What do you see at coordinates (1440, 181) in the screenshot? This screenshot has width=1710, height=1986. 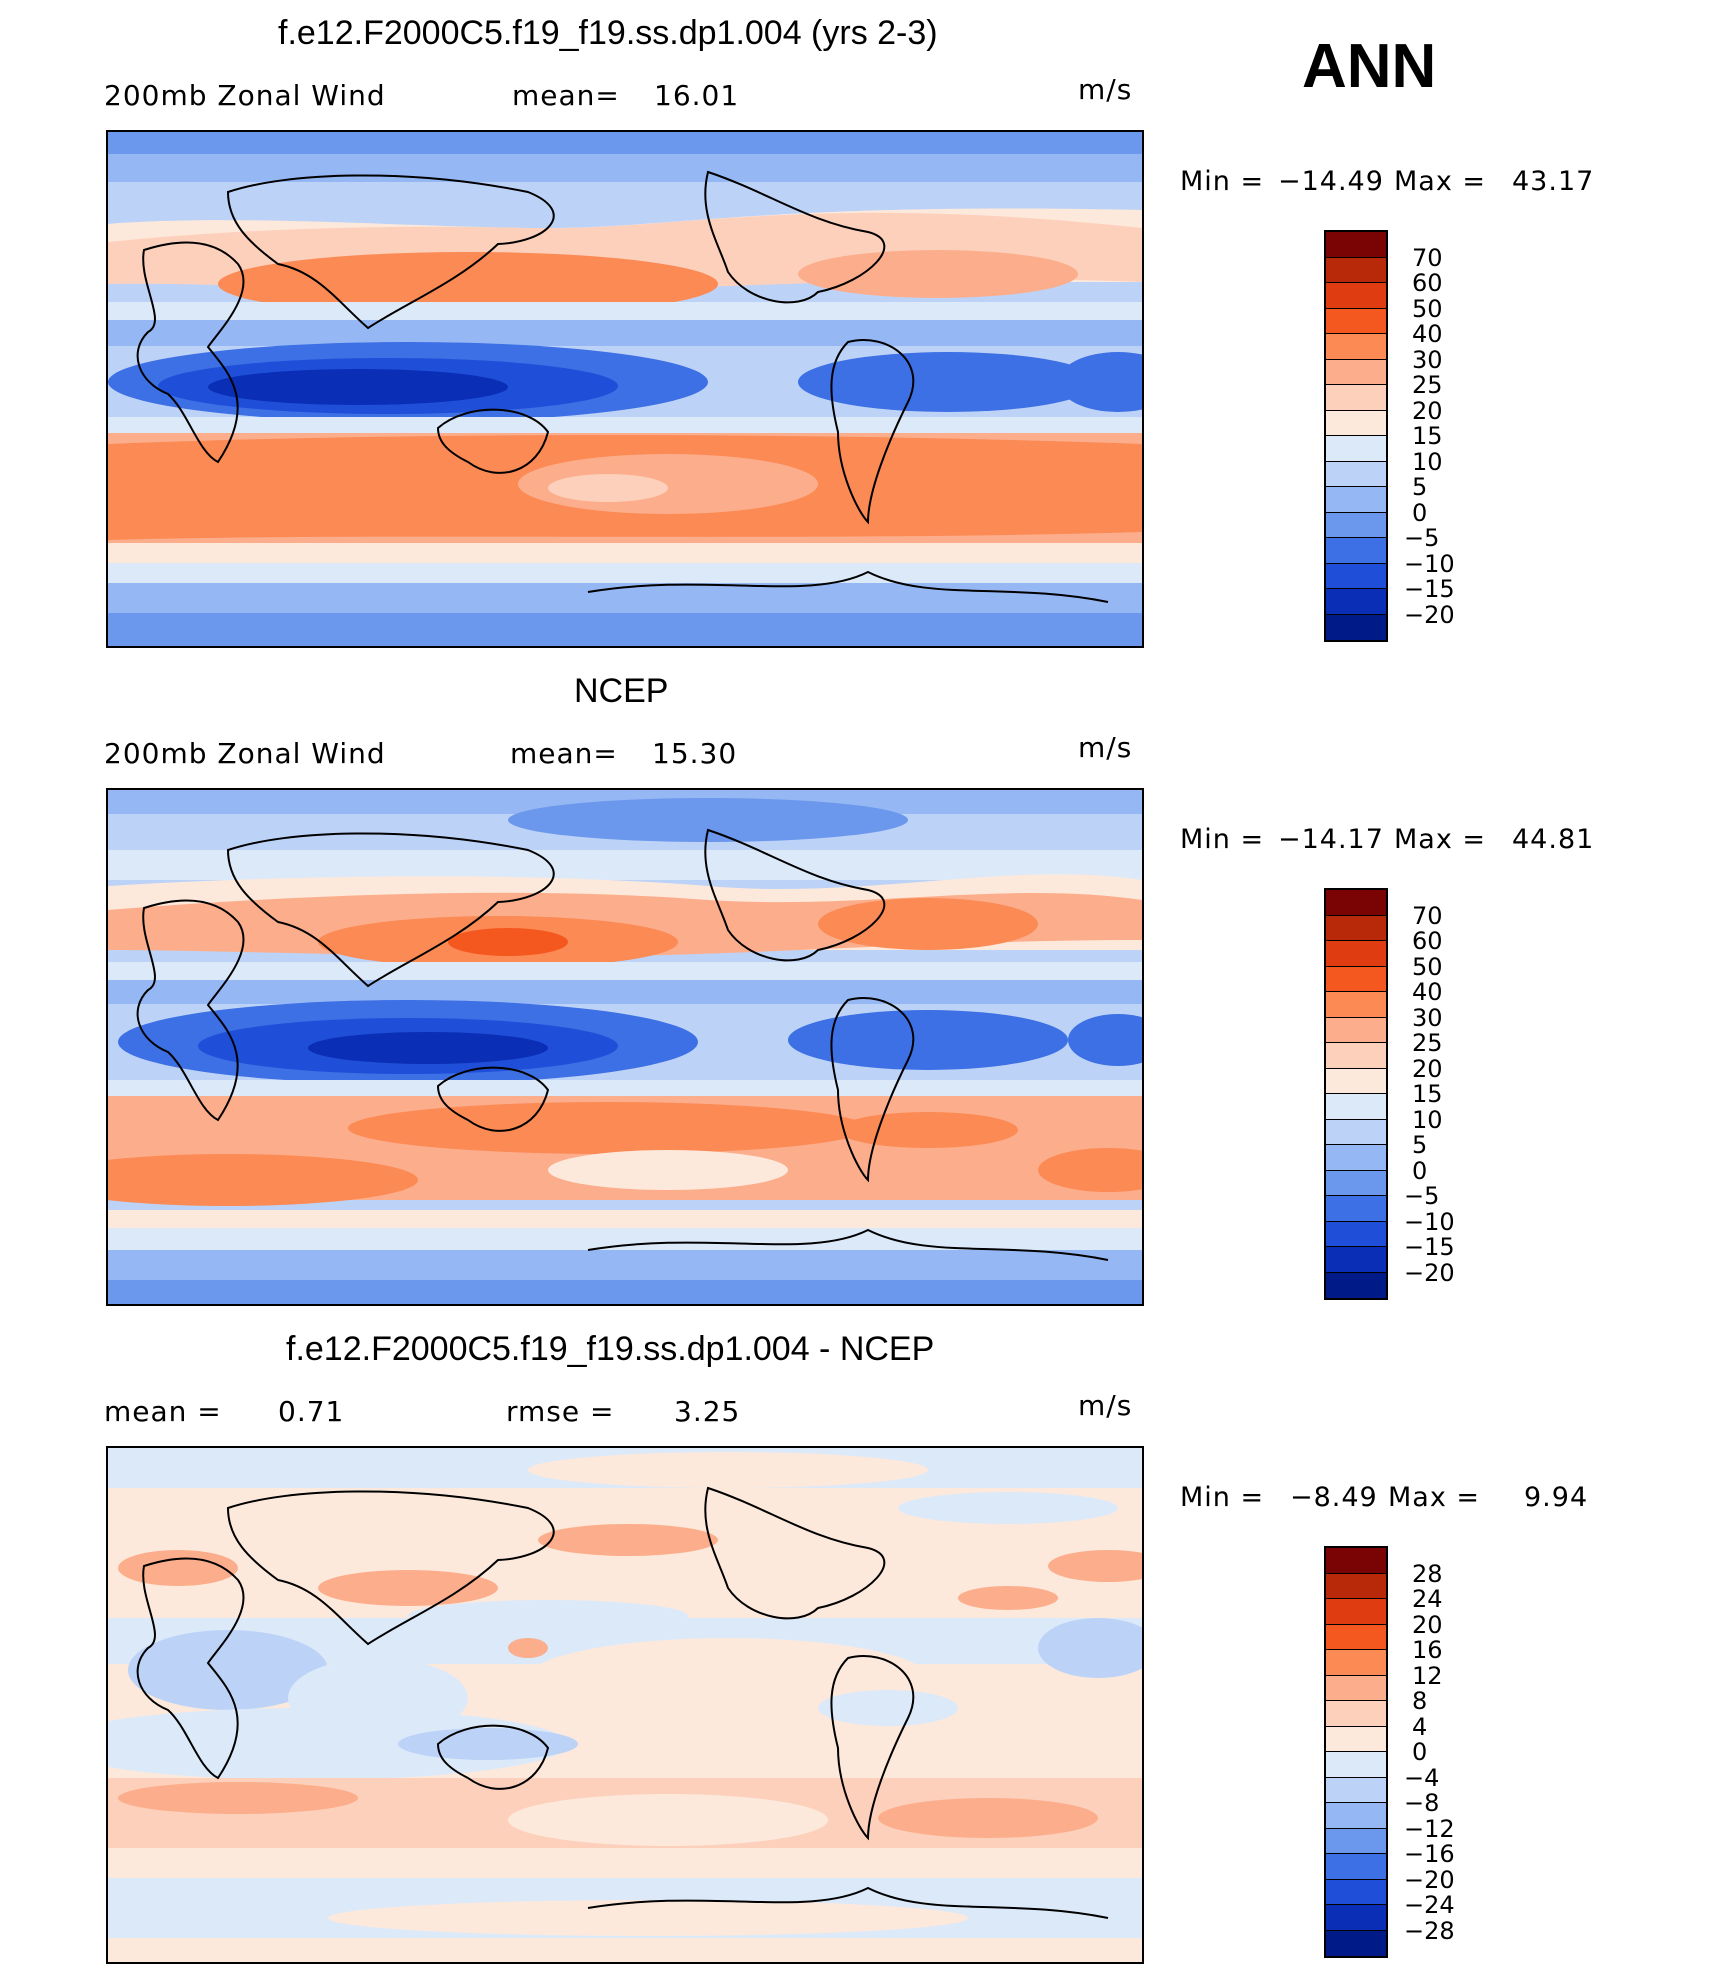 I see `panel1-max-label: Max =` at bounding box center [1440, 181].